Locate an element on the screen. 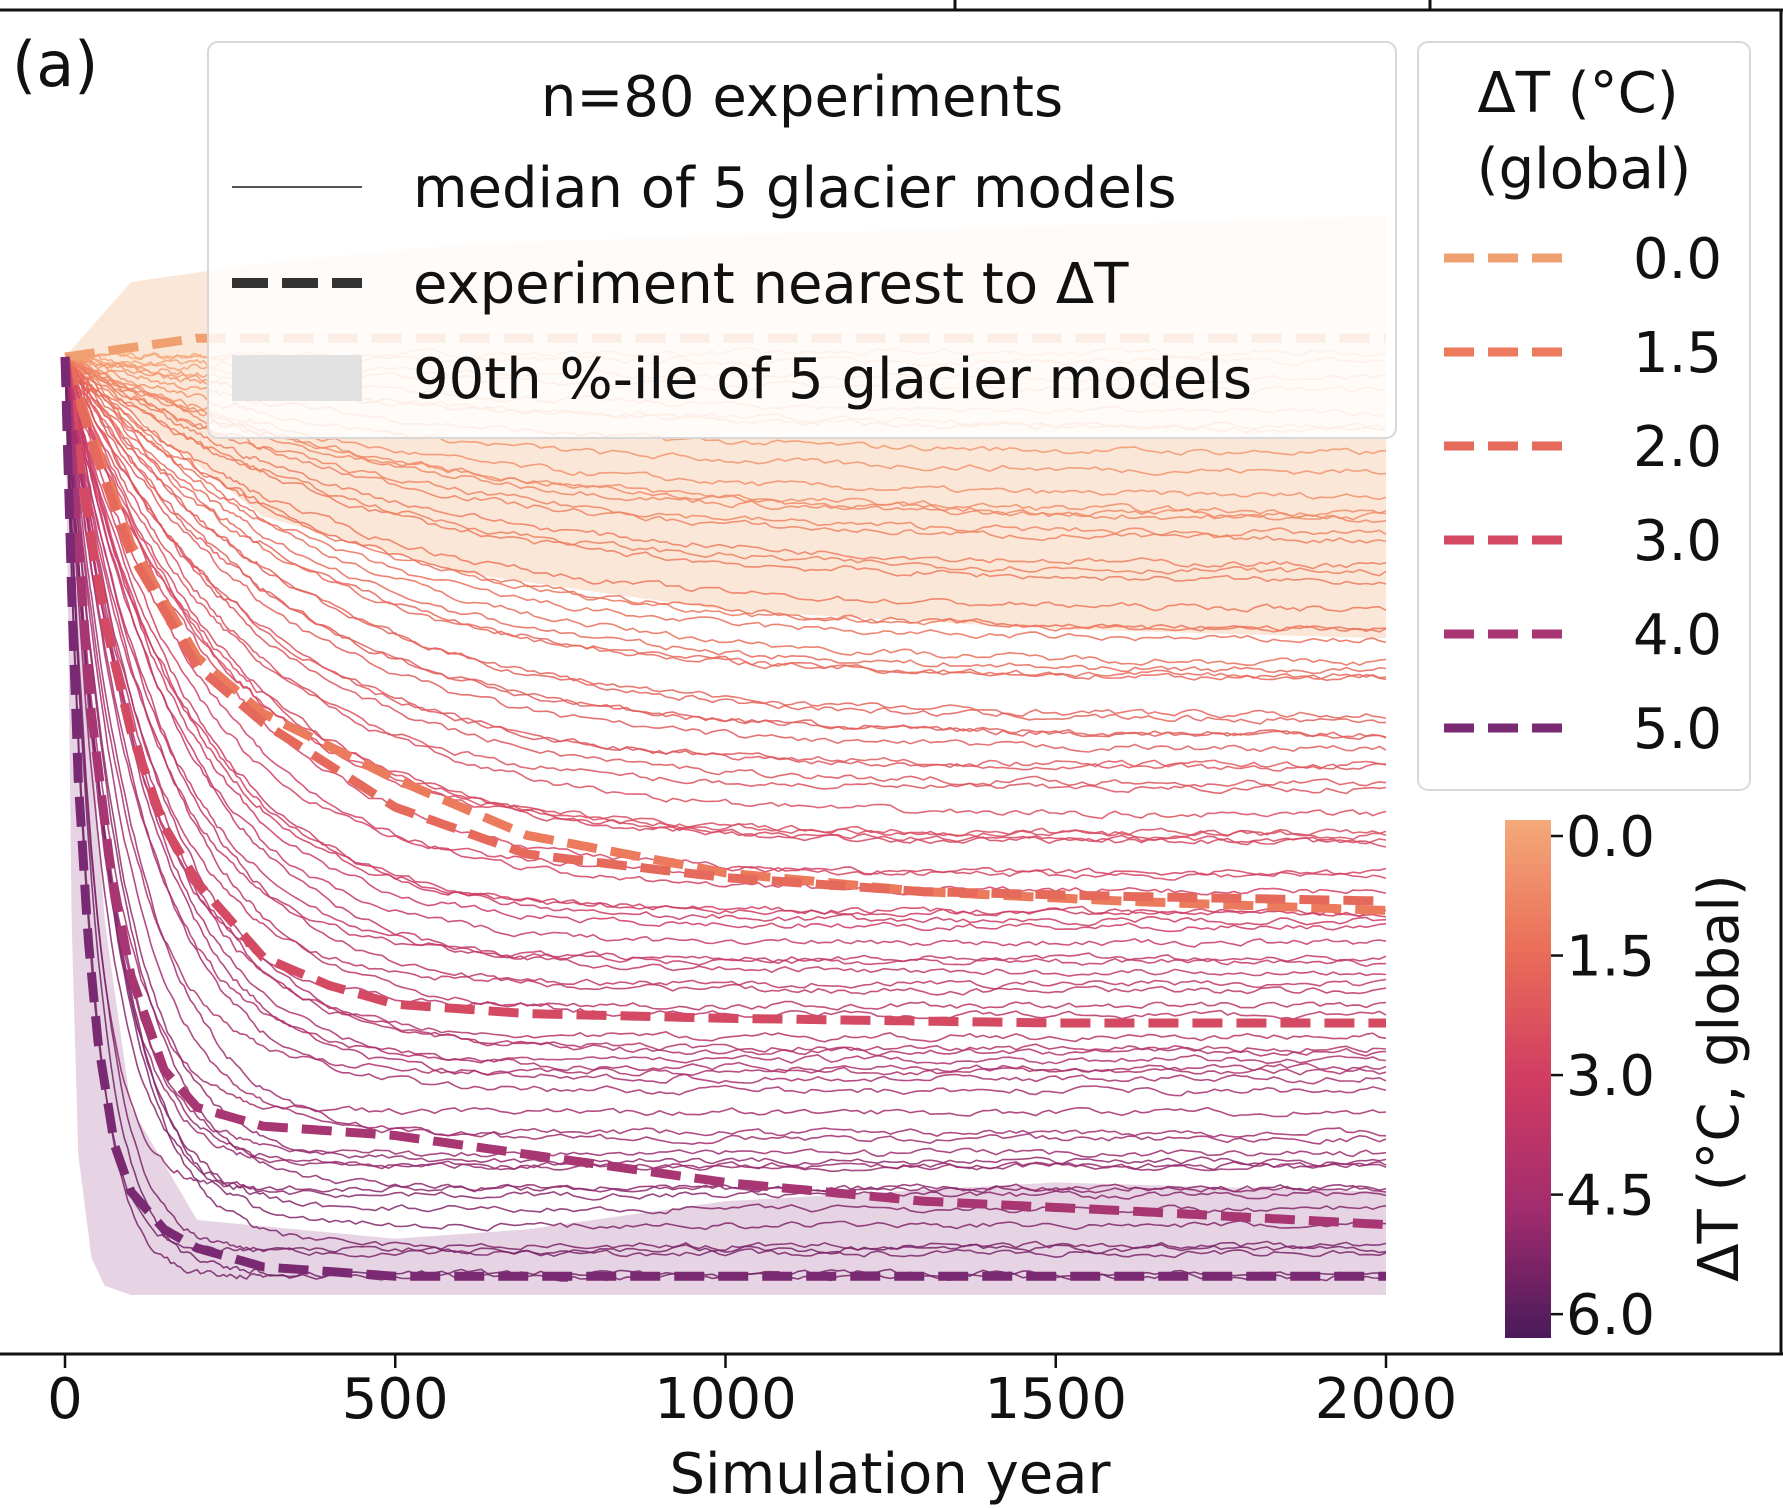 The width and height of the screenshot is (1783, 1508). colorbar-tick-label: 3.0 is located at coordinates (1610, 1076).